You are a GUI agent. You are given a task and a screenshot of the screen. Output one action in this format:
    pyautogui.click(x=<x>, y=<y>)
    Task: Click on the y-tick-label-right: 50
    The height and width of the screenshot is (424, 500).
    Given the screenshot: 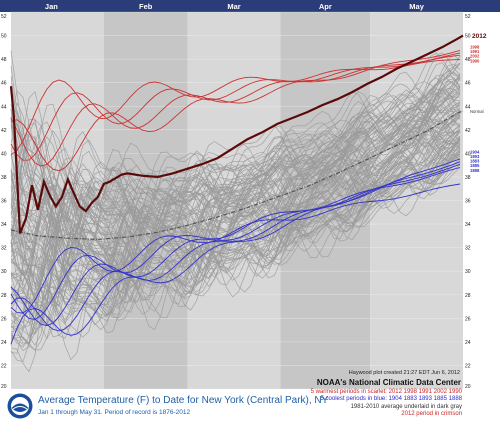 What is the action you would take?
    pyautogui.click(x=468, y=37)
    